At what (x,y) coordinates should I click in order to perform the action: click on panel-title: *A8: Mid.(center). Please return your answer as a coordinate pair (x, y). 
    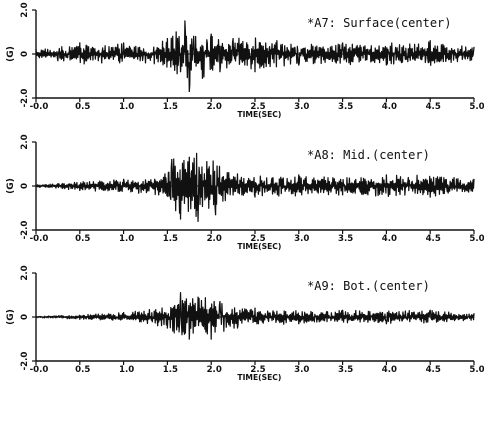
    Looking at the image, I should click on (368, 155).